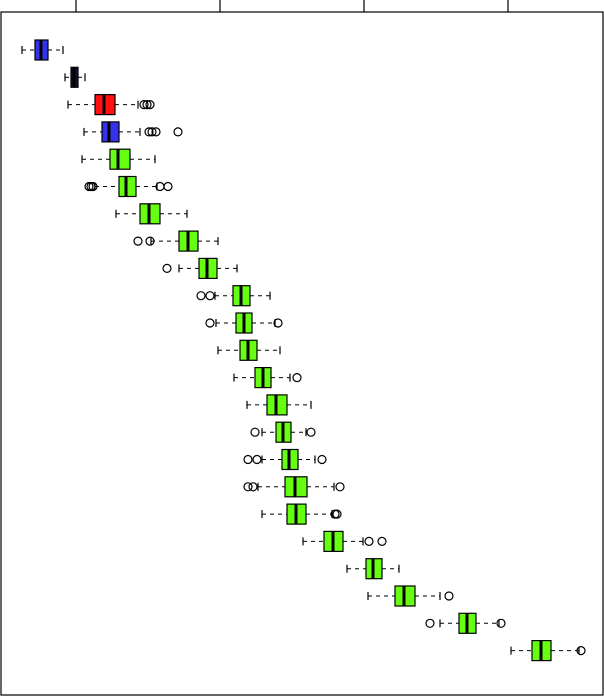 Image resolution: width=604 pixels, height=697 pixels. What do you see at coordinates (120, 159) in the screenshot?
I see `box-iqr` at bounding box center [120, 159].